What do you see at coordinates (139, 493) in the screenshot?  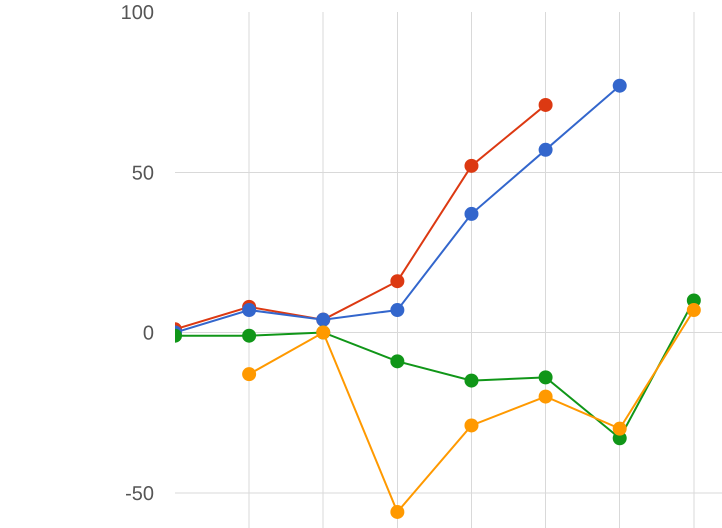 I see `y-tick-label: -50` at bounding box center [139, 493].